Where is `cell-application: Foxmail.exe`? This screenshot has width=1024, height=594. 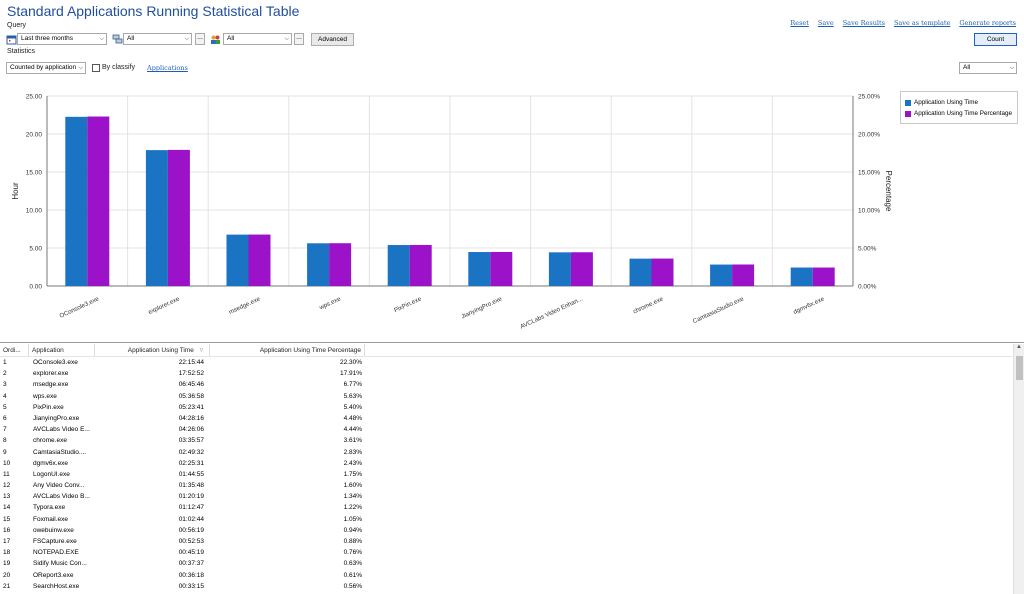
cell-application: Foxmail.exe is located at coordinates (51, 519).